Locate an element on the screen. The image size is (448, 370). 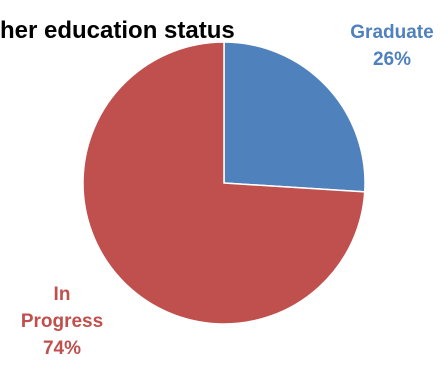
chart-title: her education status is located at coordinates (117, 30).